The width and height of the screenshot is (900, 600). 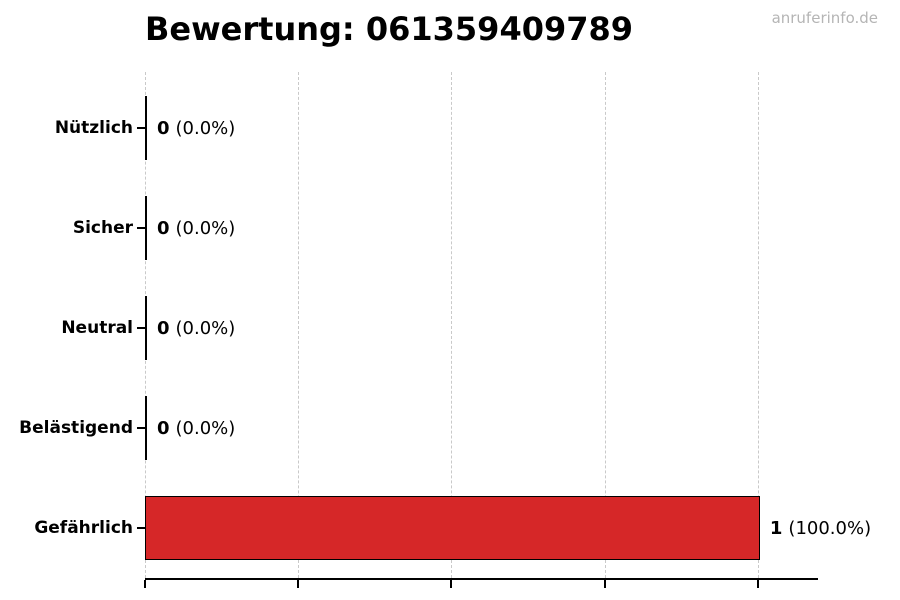 What do you see at coordinates (481, 428) in the screenshot?
I see `bar-row-belaestigend: 0 (0.0%)` at bounding box center [481, 428].